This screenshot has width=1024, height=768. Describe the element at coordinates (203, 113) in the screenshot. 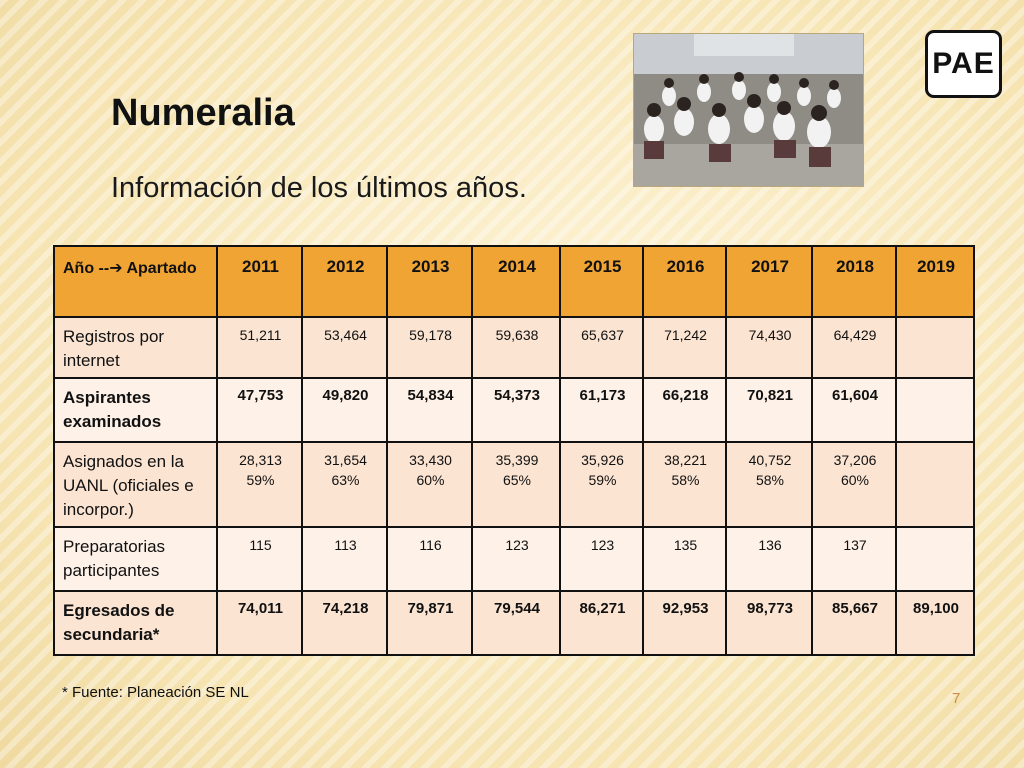

I see `slide-title: Numeralia` at that location.